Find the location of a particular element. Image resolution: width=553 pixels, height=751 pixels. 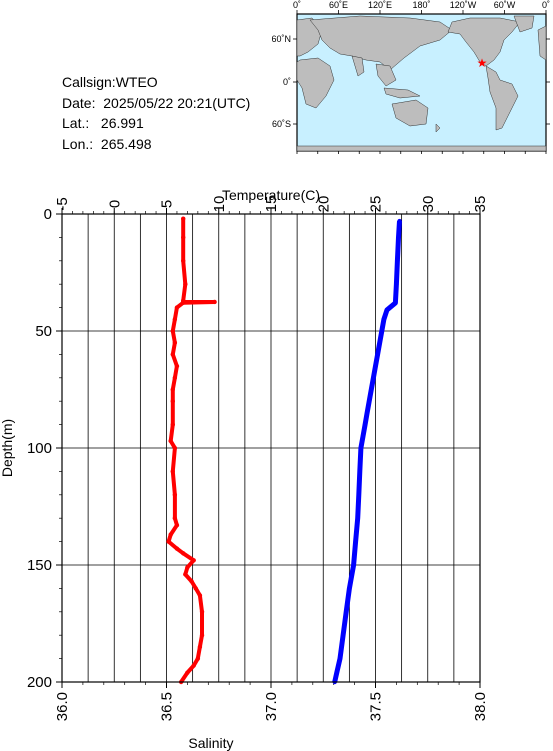

temperature-tick-label: 15 is located at coordinates (271, 204).